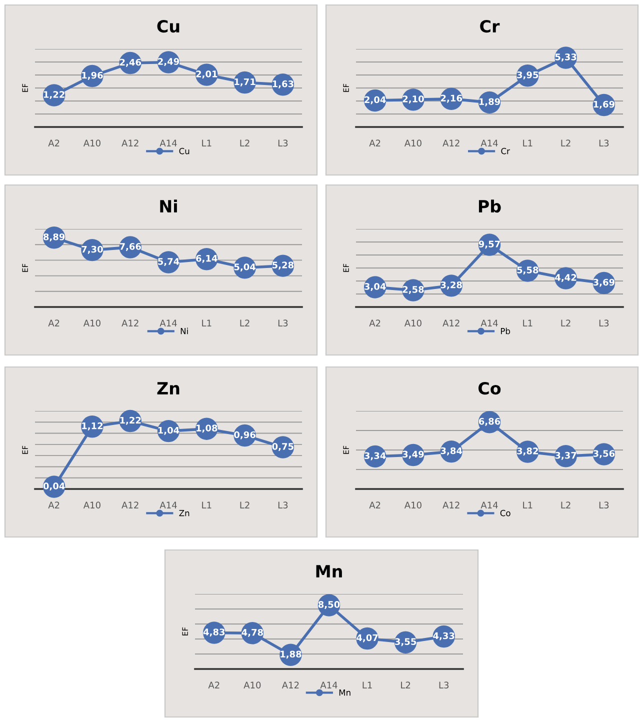 The height and width of the screenshot is (722, 643). What do you see at coordinates (245, 435) in the screenshot?
I see `data-label: 0,96` at bounding box center [245, 435].